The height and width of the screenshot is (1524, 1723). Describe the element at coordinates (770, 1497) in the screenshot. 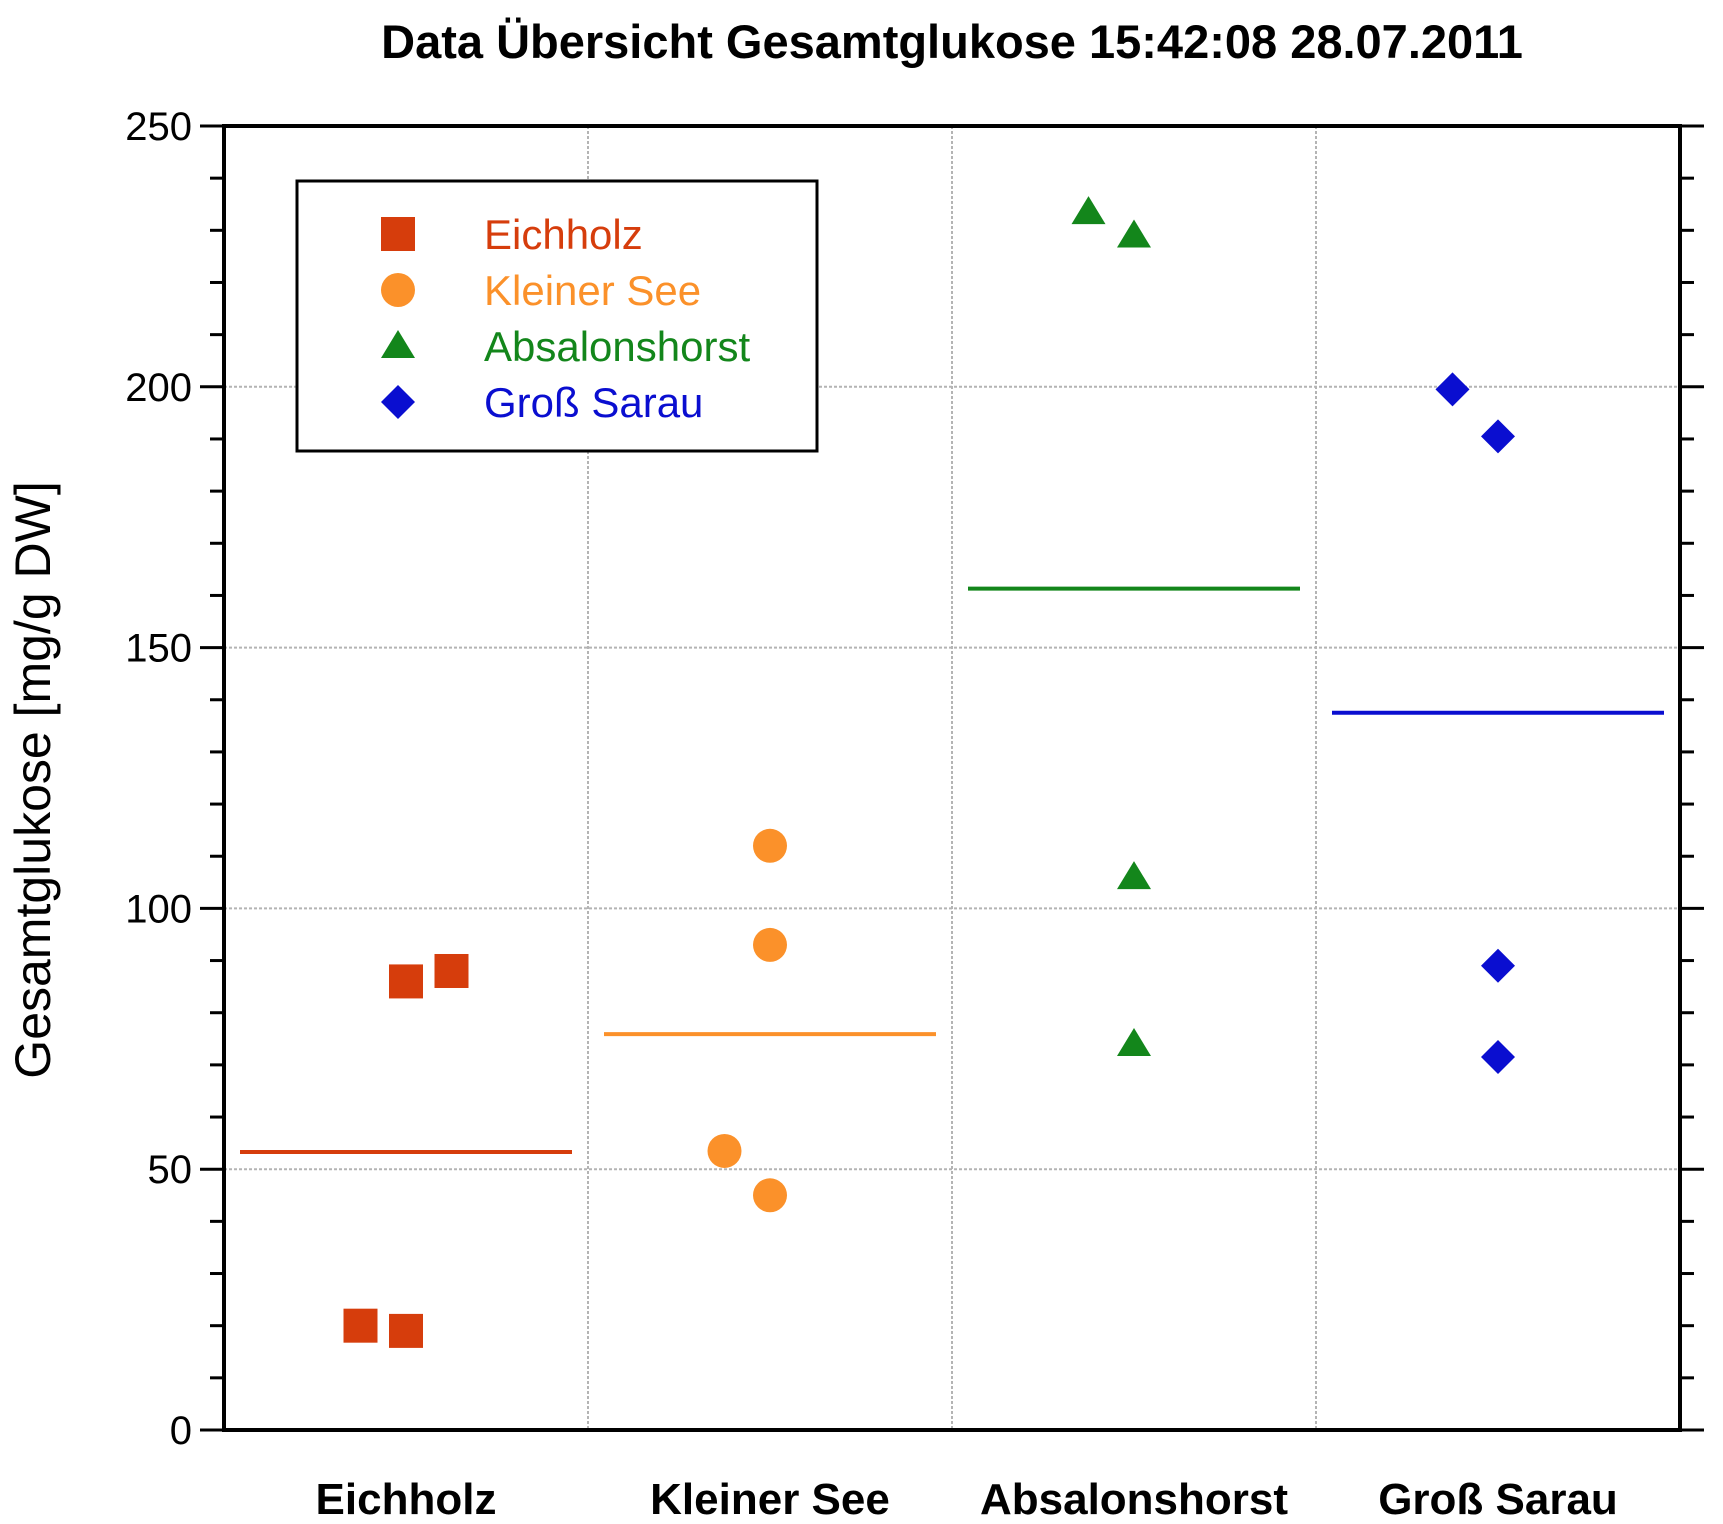

I see `x-category-label: Kleiner See` at that location.